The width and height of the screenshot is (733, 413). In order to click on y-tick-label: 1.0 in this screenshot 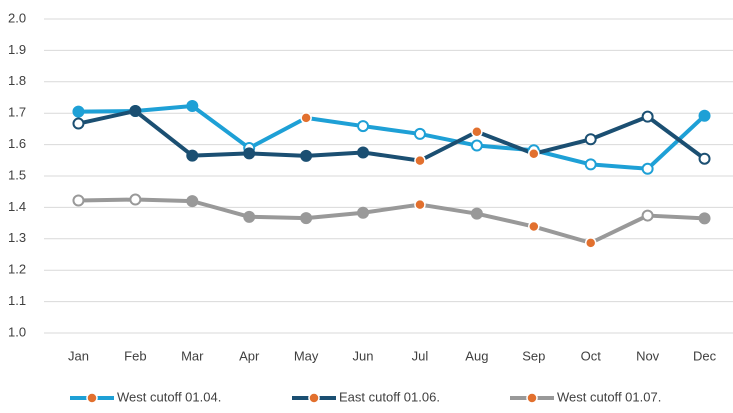, I will do `click(17, 331)`.